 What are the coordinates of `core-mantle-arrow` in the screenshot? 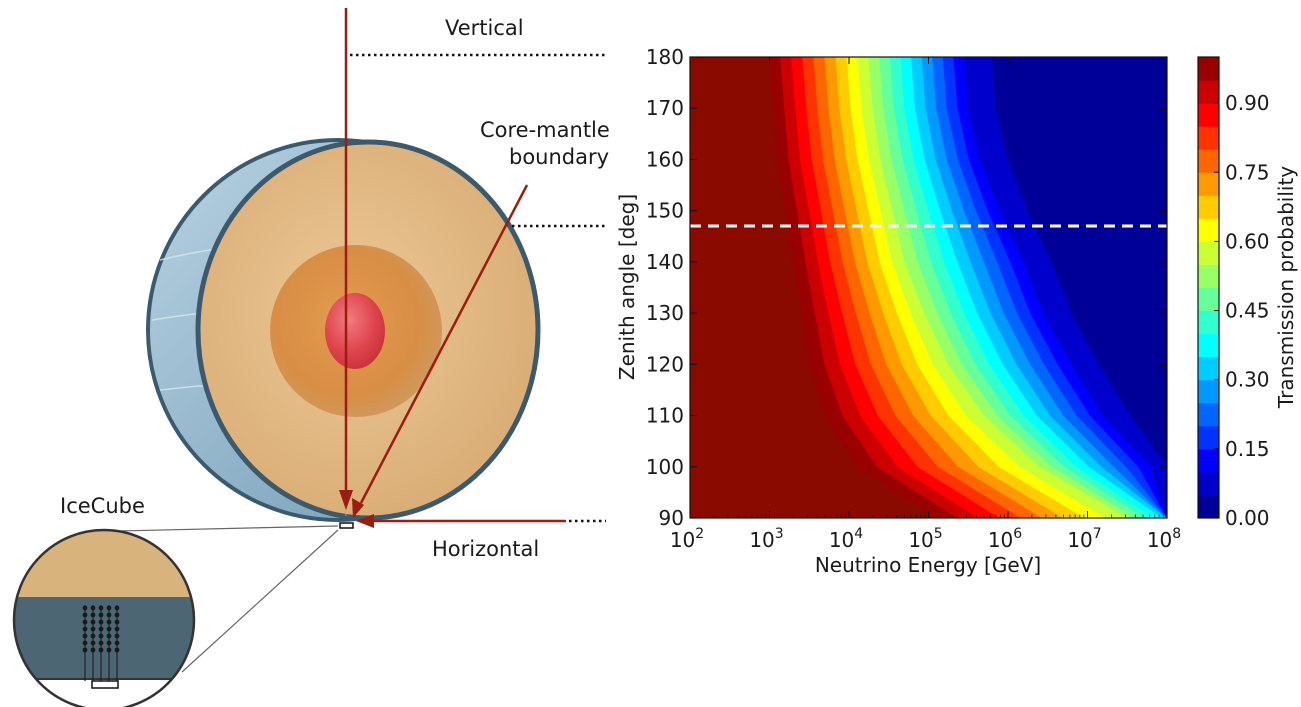 It's located at (444, 344).